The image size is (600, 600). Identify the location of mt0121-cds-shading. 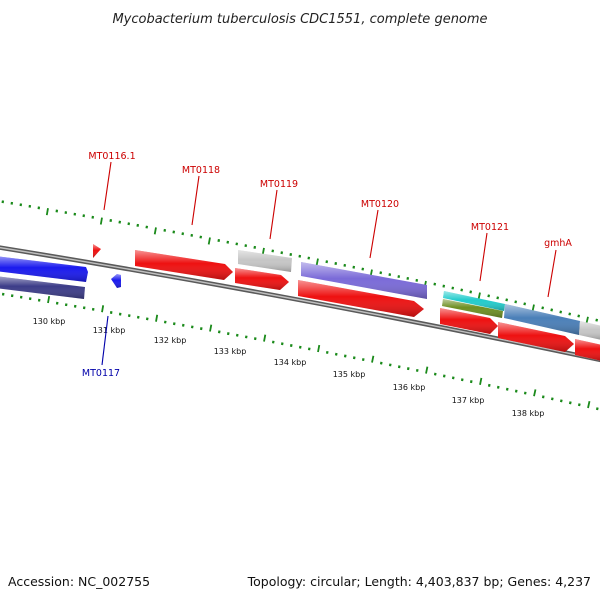
(469, 321).